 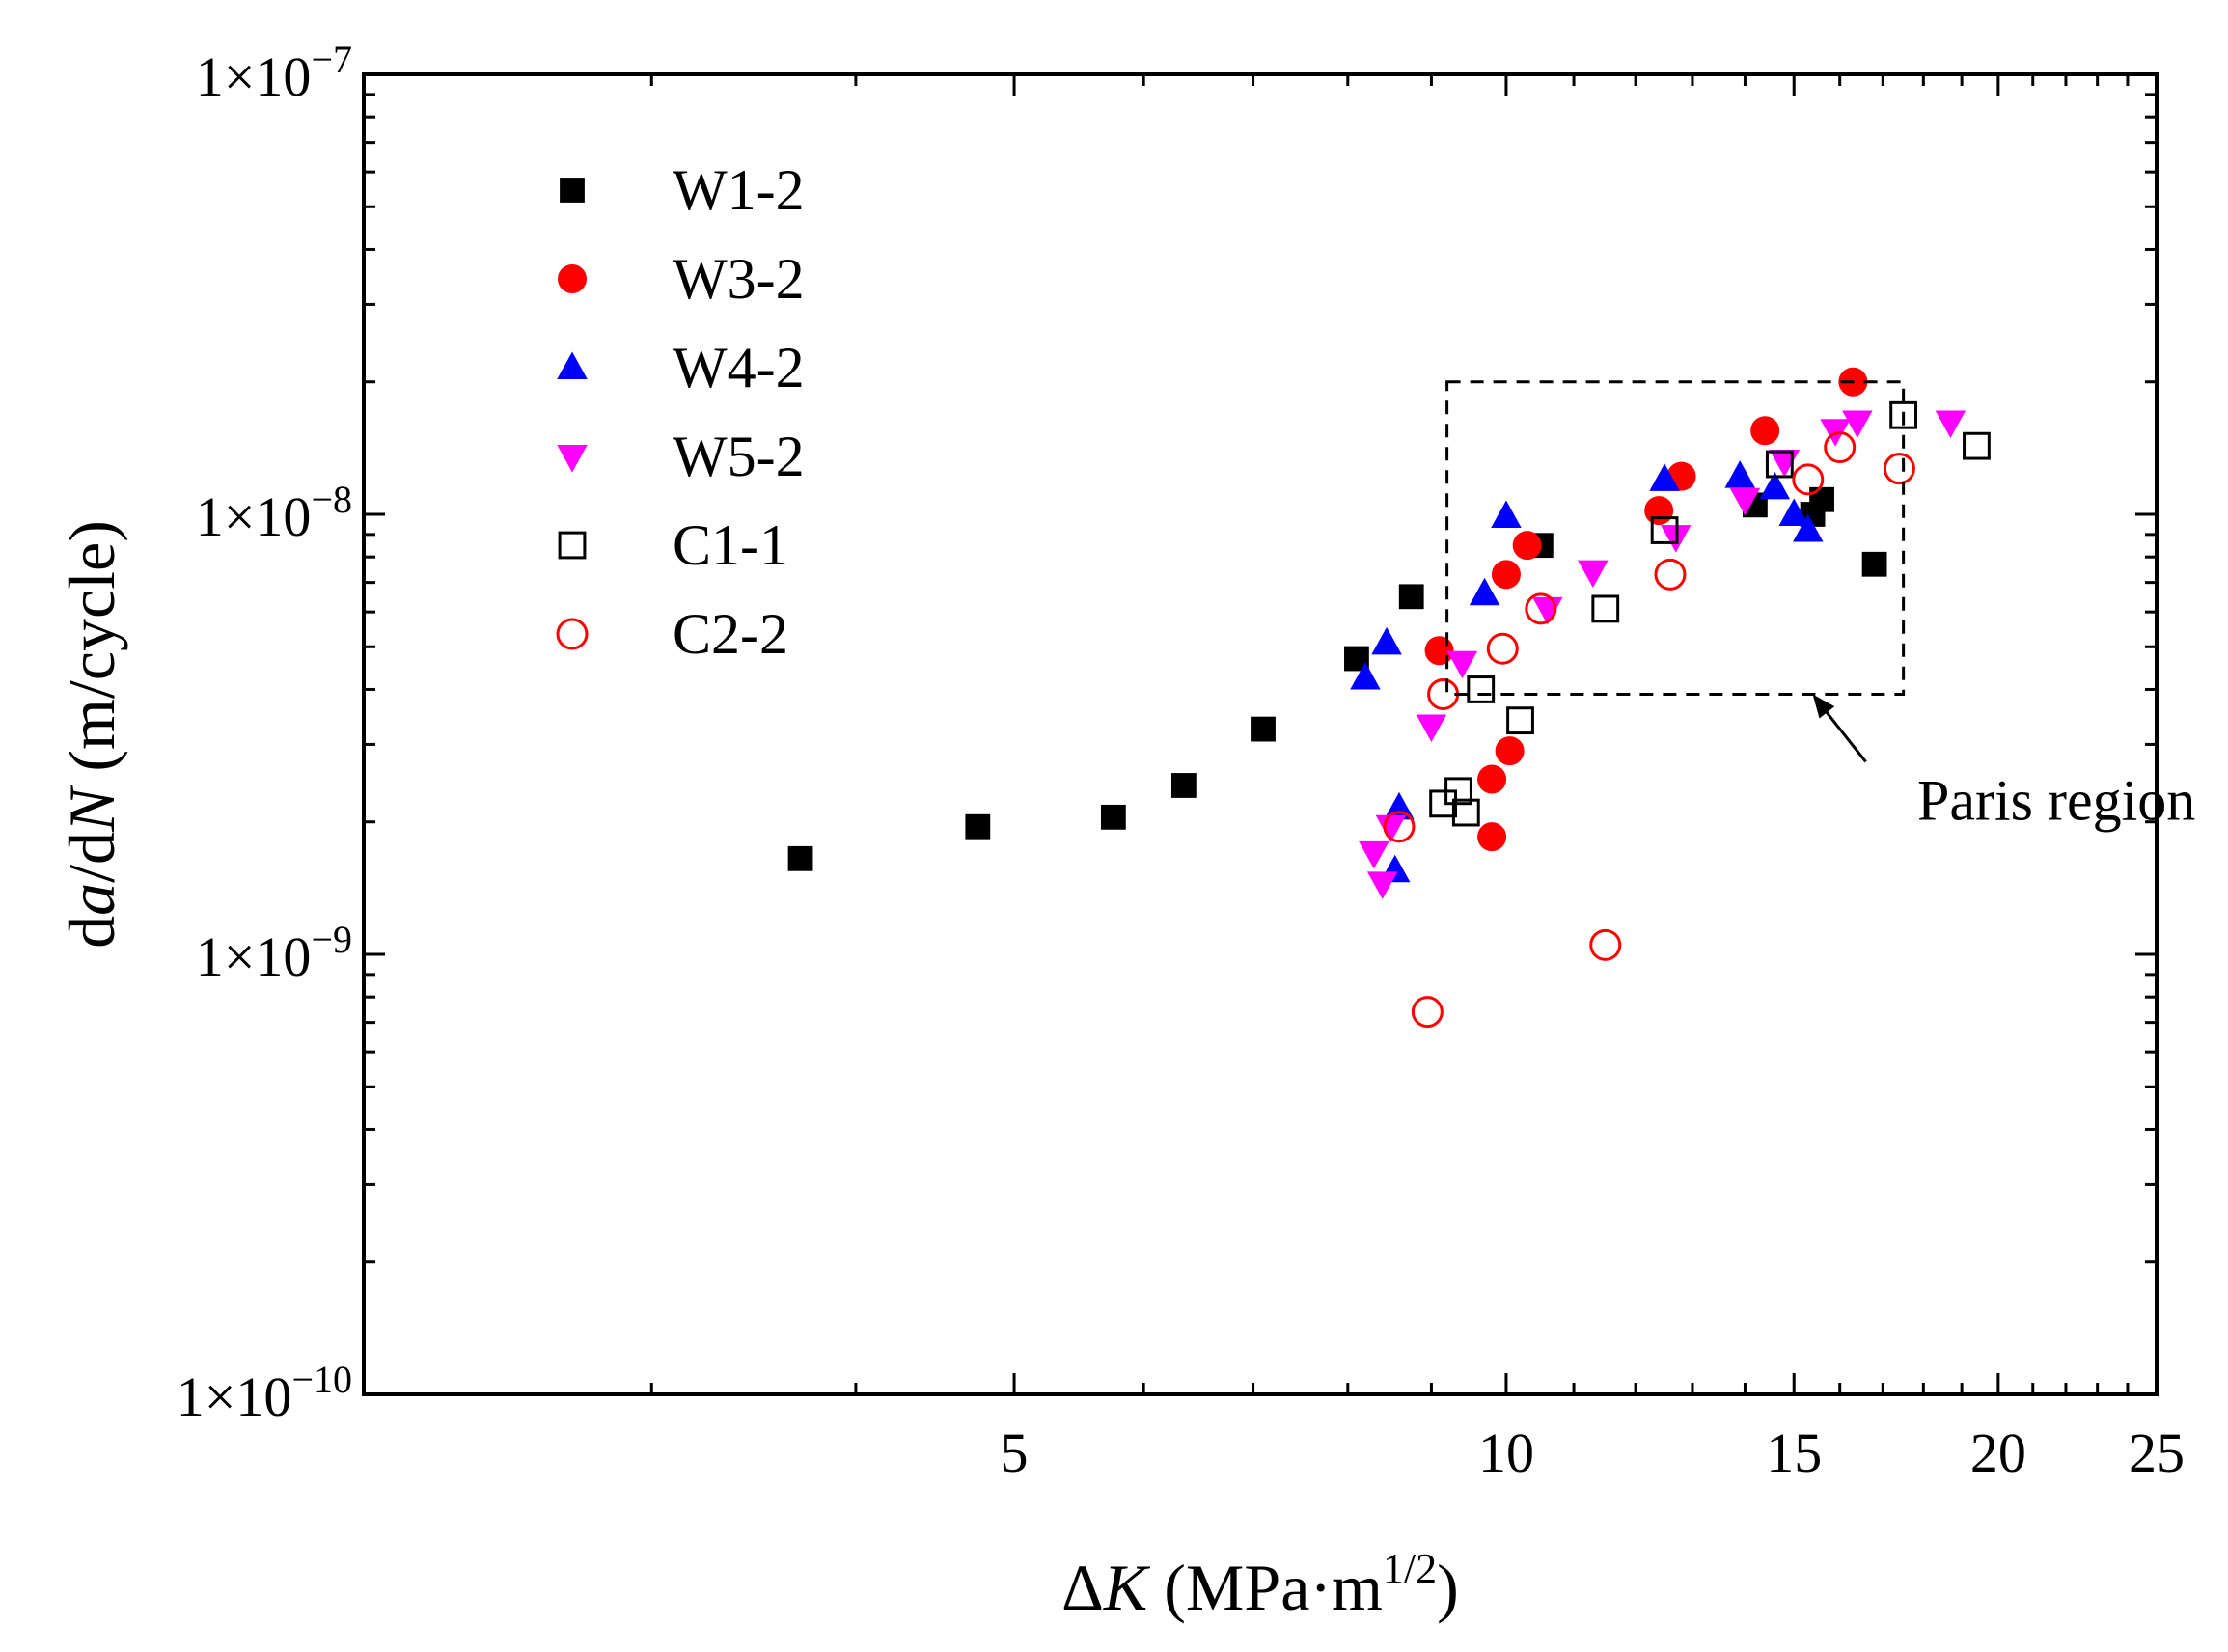 I want to click on y-tick-label: 1×10⁻⁹, so click(x=274, y=953).